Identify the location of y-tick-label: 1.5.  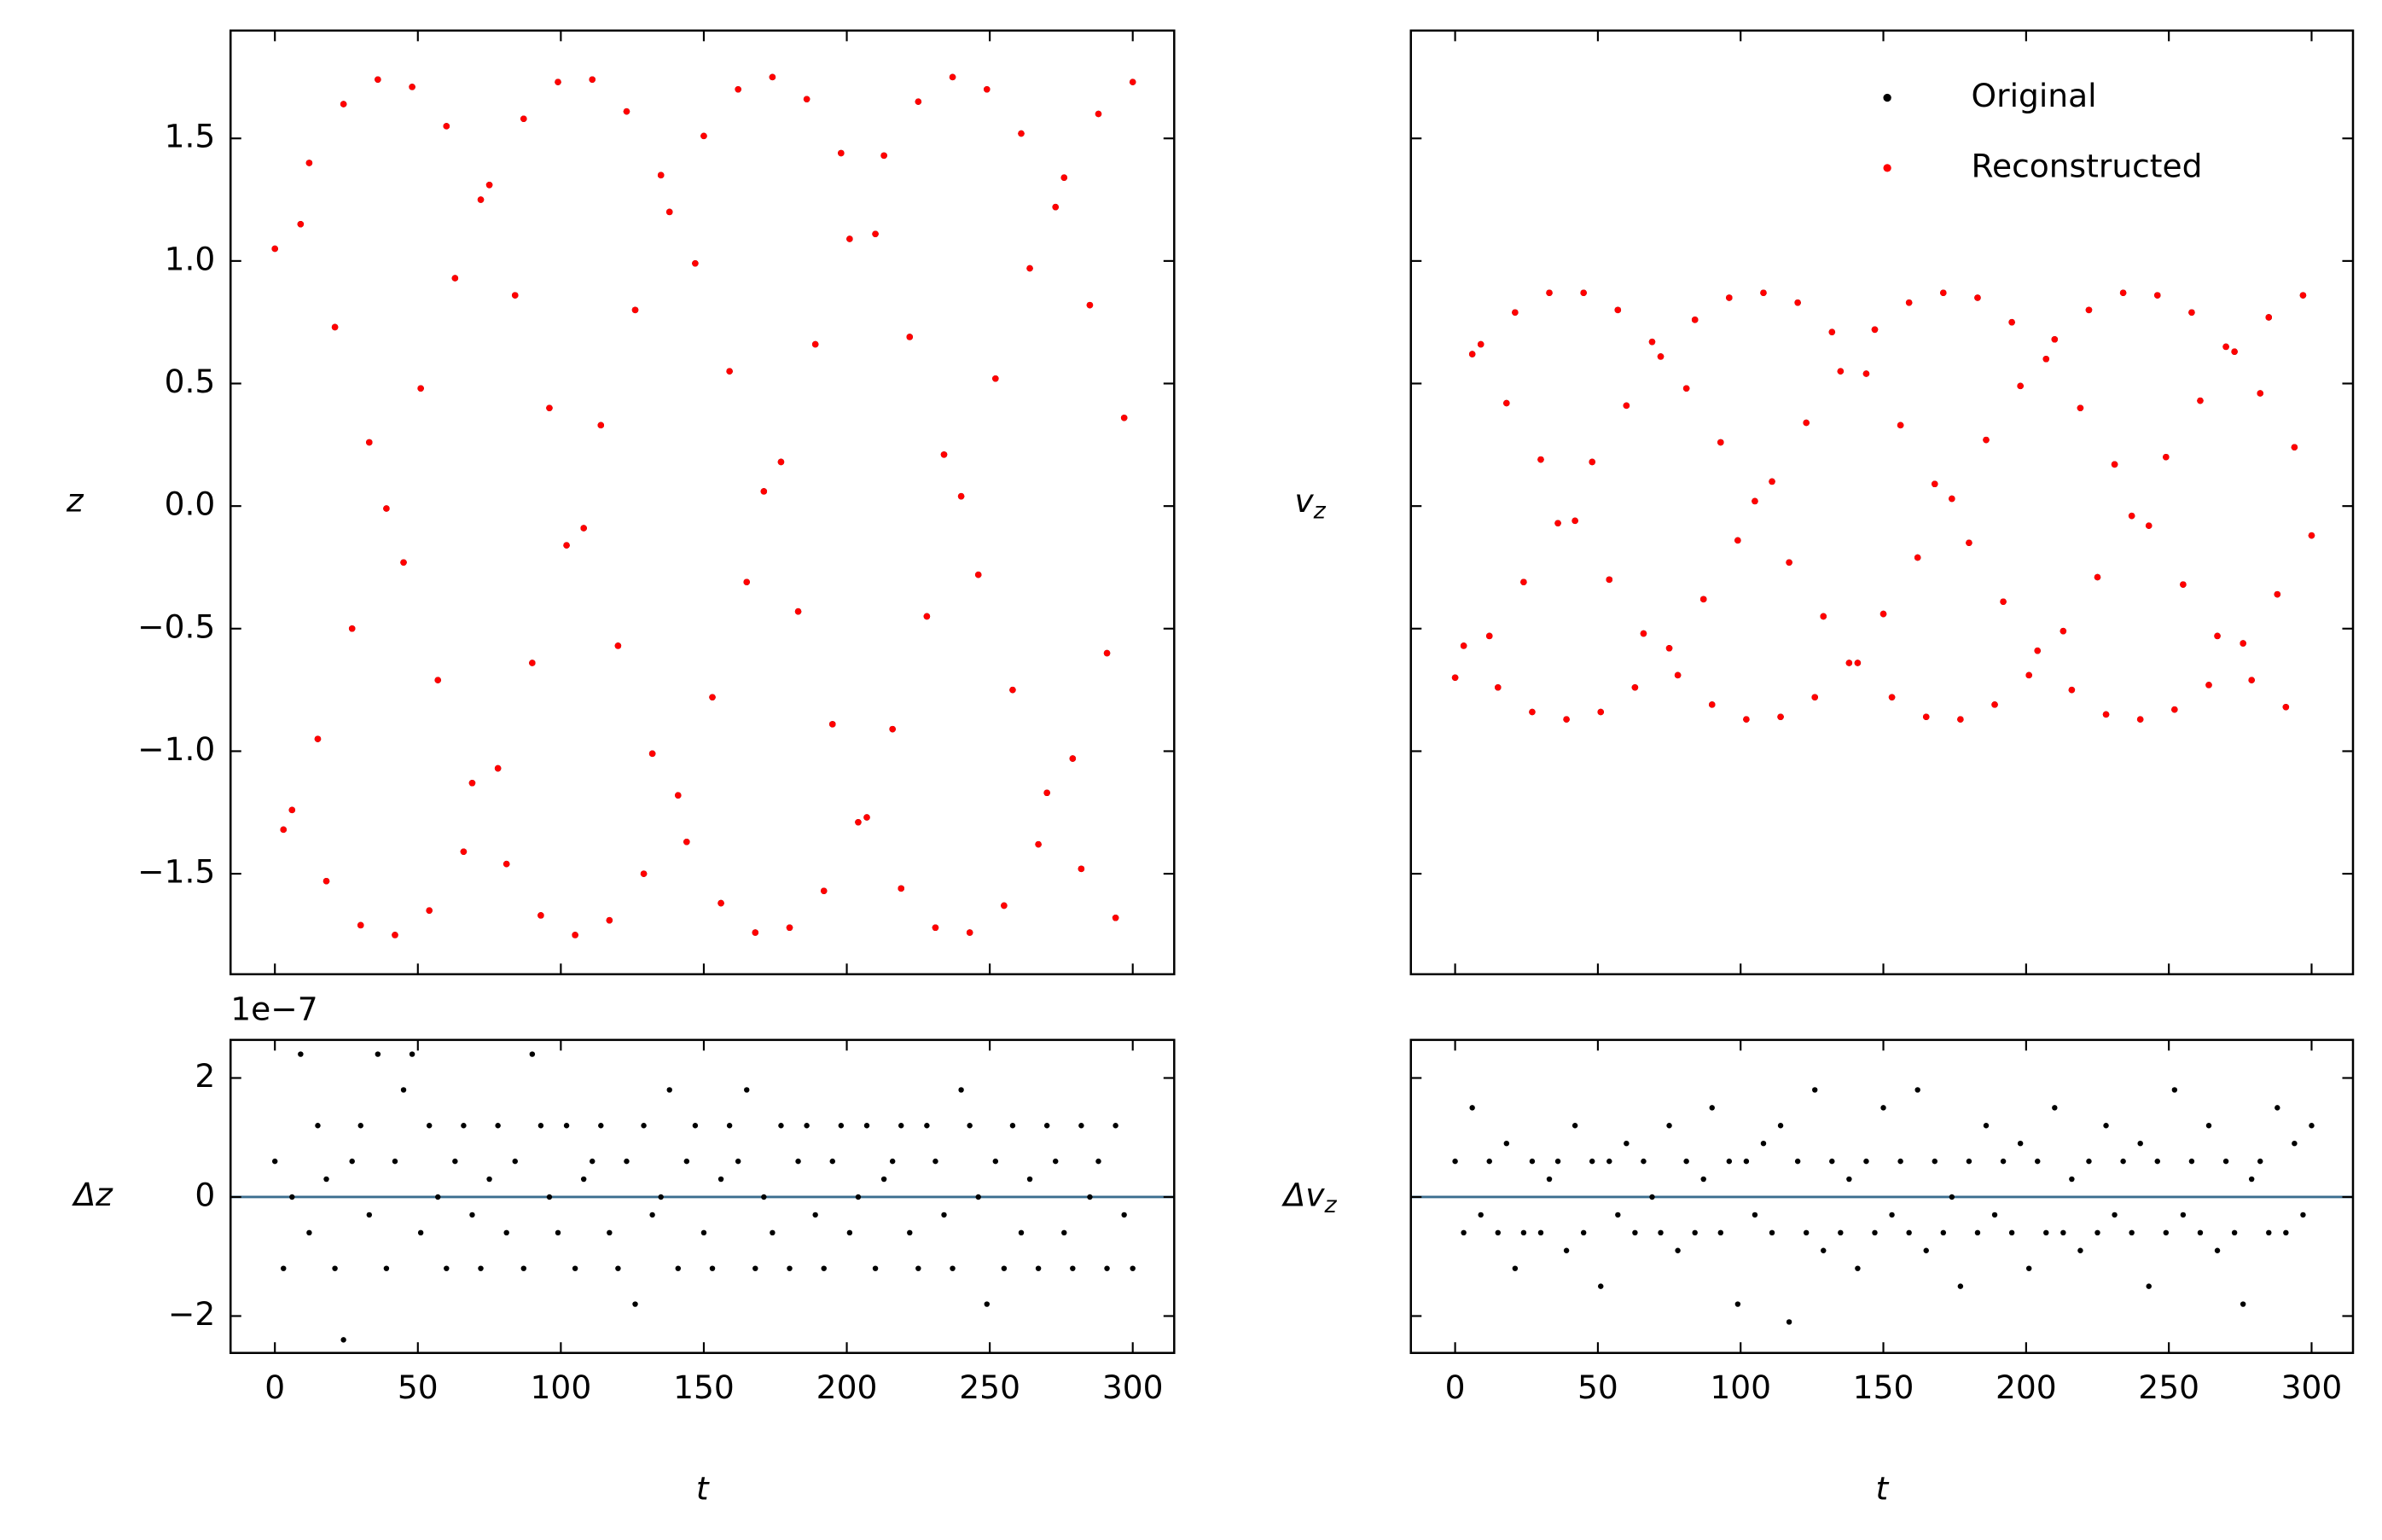
(190, 136).